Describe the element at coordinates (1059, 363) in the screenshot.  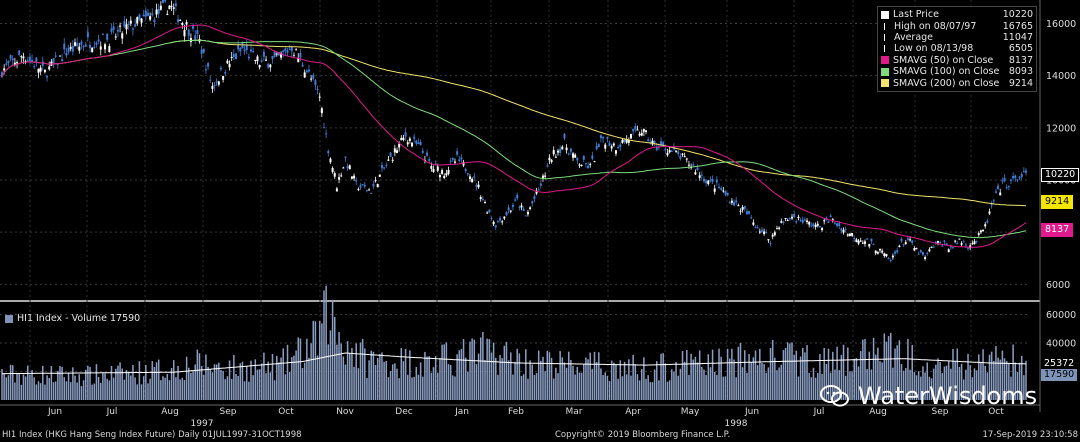
I see `volume-tag: 25372` at that location.